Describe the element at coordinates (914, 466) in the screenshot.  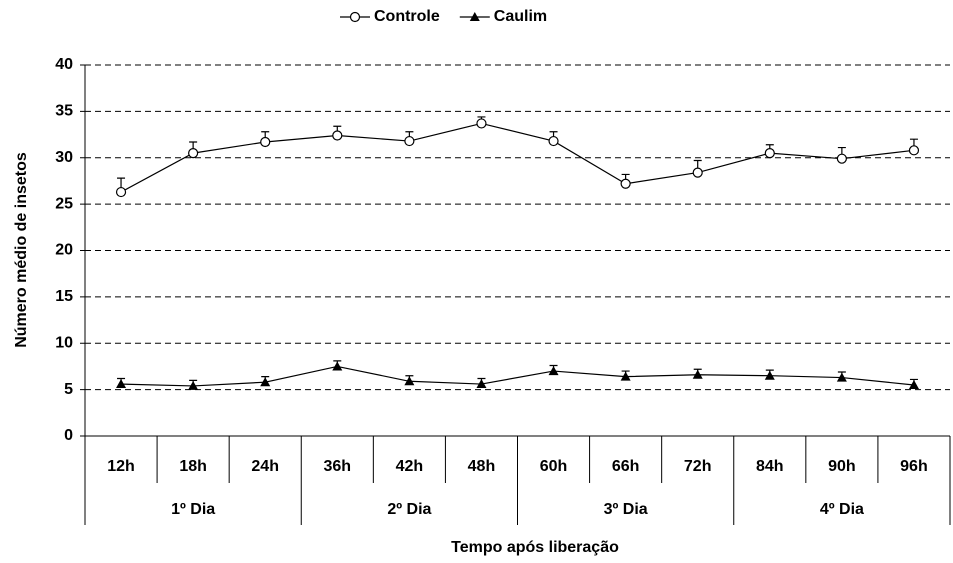
I see `x-tick-label: 96h` at that location.